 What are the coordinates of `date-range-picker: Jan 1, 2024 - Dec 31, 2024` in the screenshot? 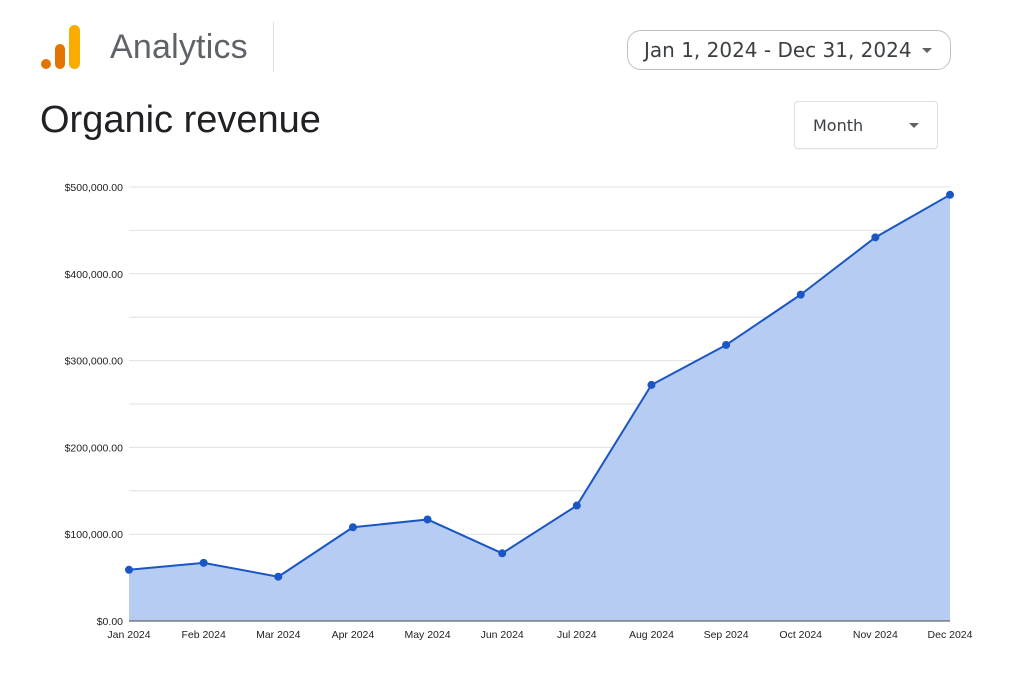 It's located at (789, 50).